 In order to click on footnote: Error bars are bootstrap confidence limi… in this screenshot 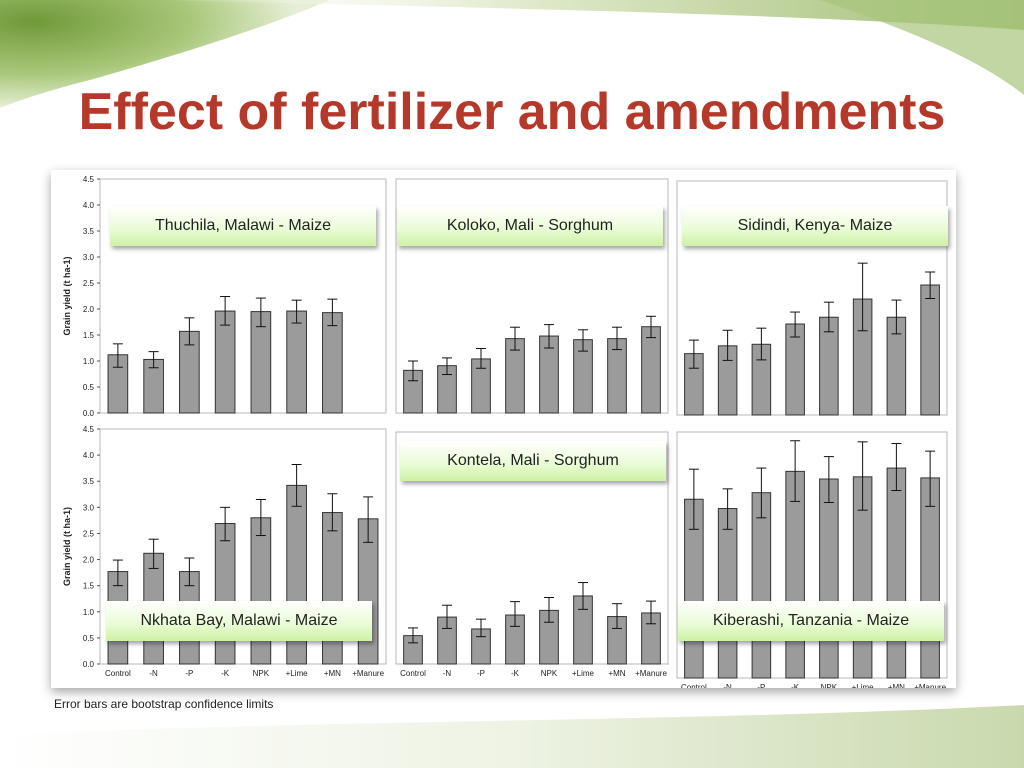, I will do `click(164, 704)`.